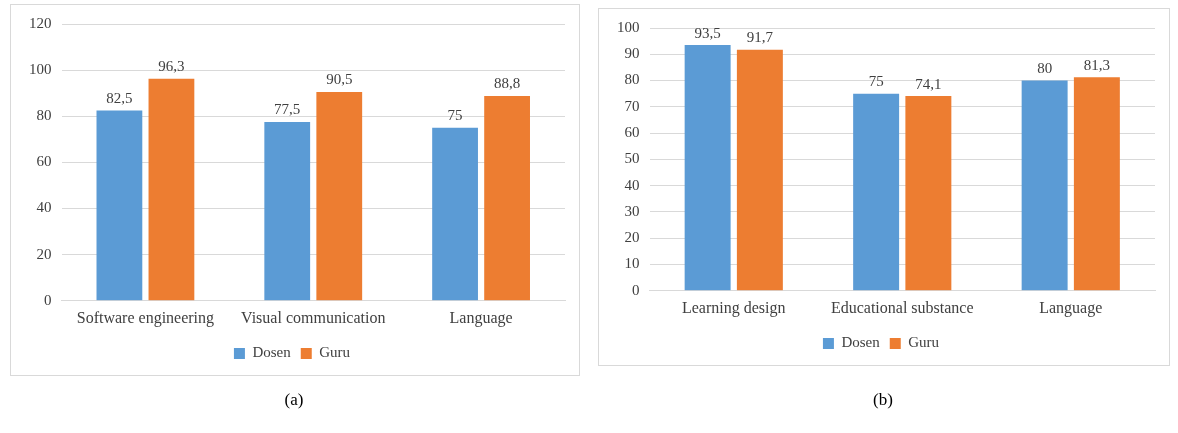  Describe the element at coordinates (339, 79) in the screenshot. I see `data-label: 90,5` at that location.